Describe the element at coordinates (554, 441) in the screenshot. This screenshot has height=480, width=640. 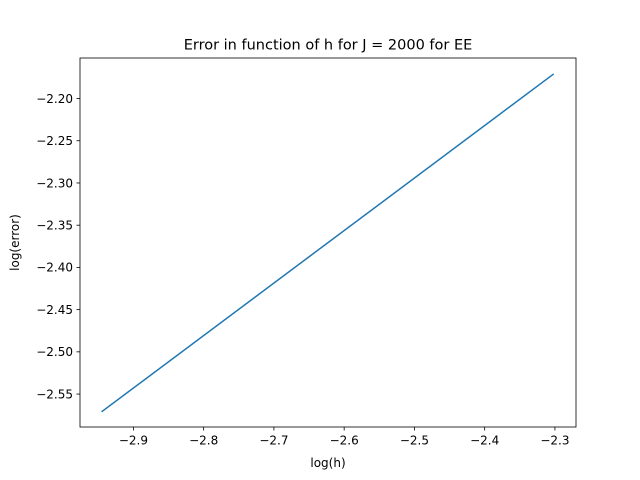
I see `x-tick-label: −2.3` at that location.